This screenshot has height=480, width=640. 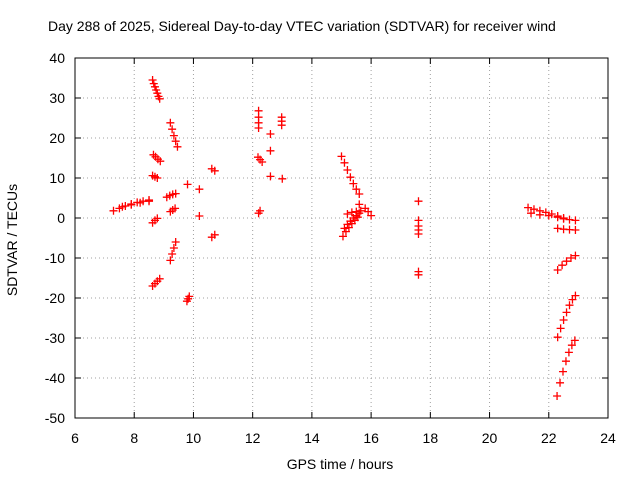 I want to click on series-s37, so click(x=566, y=219).